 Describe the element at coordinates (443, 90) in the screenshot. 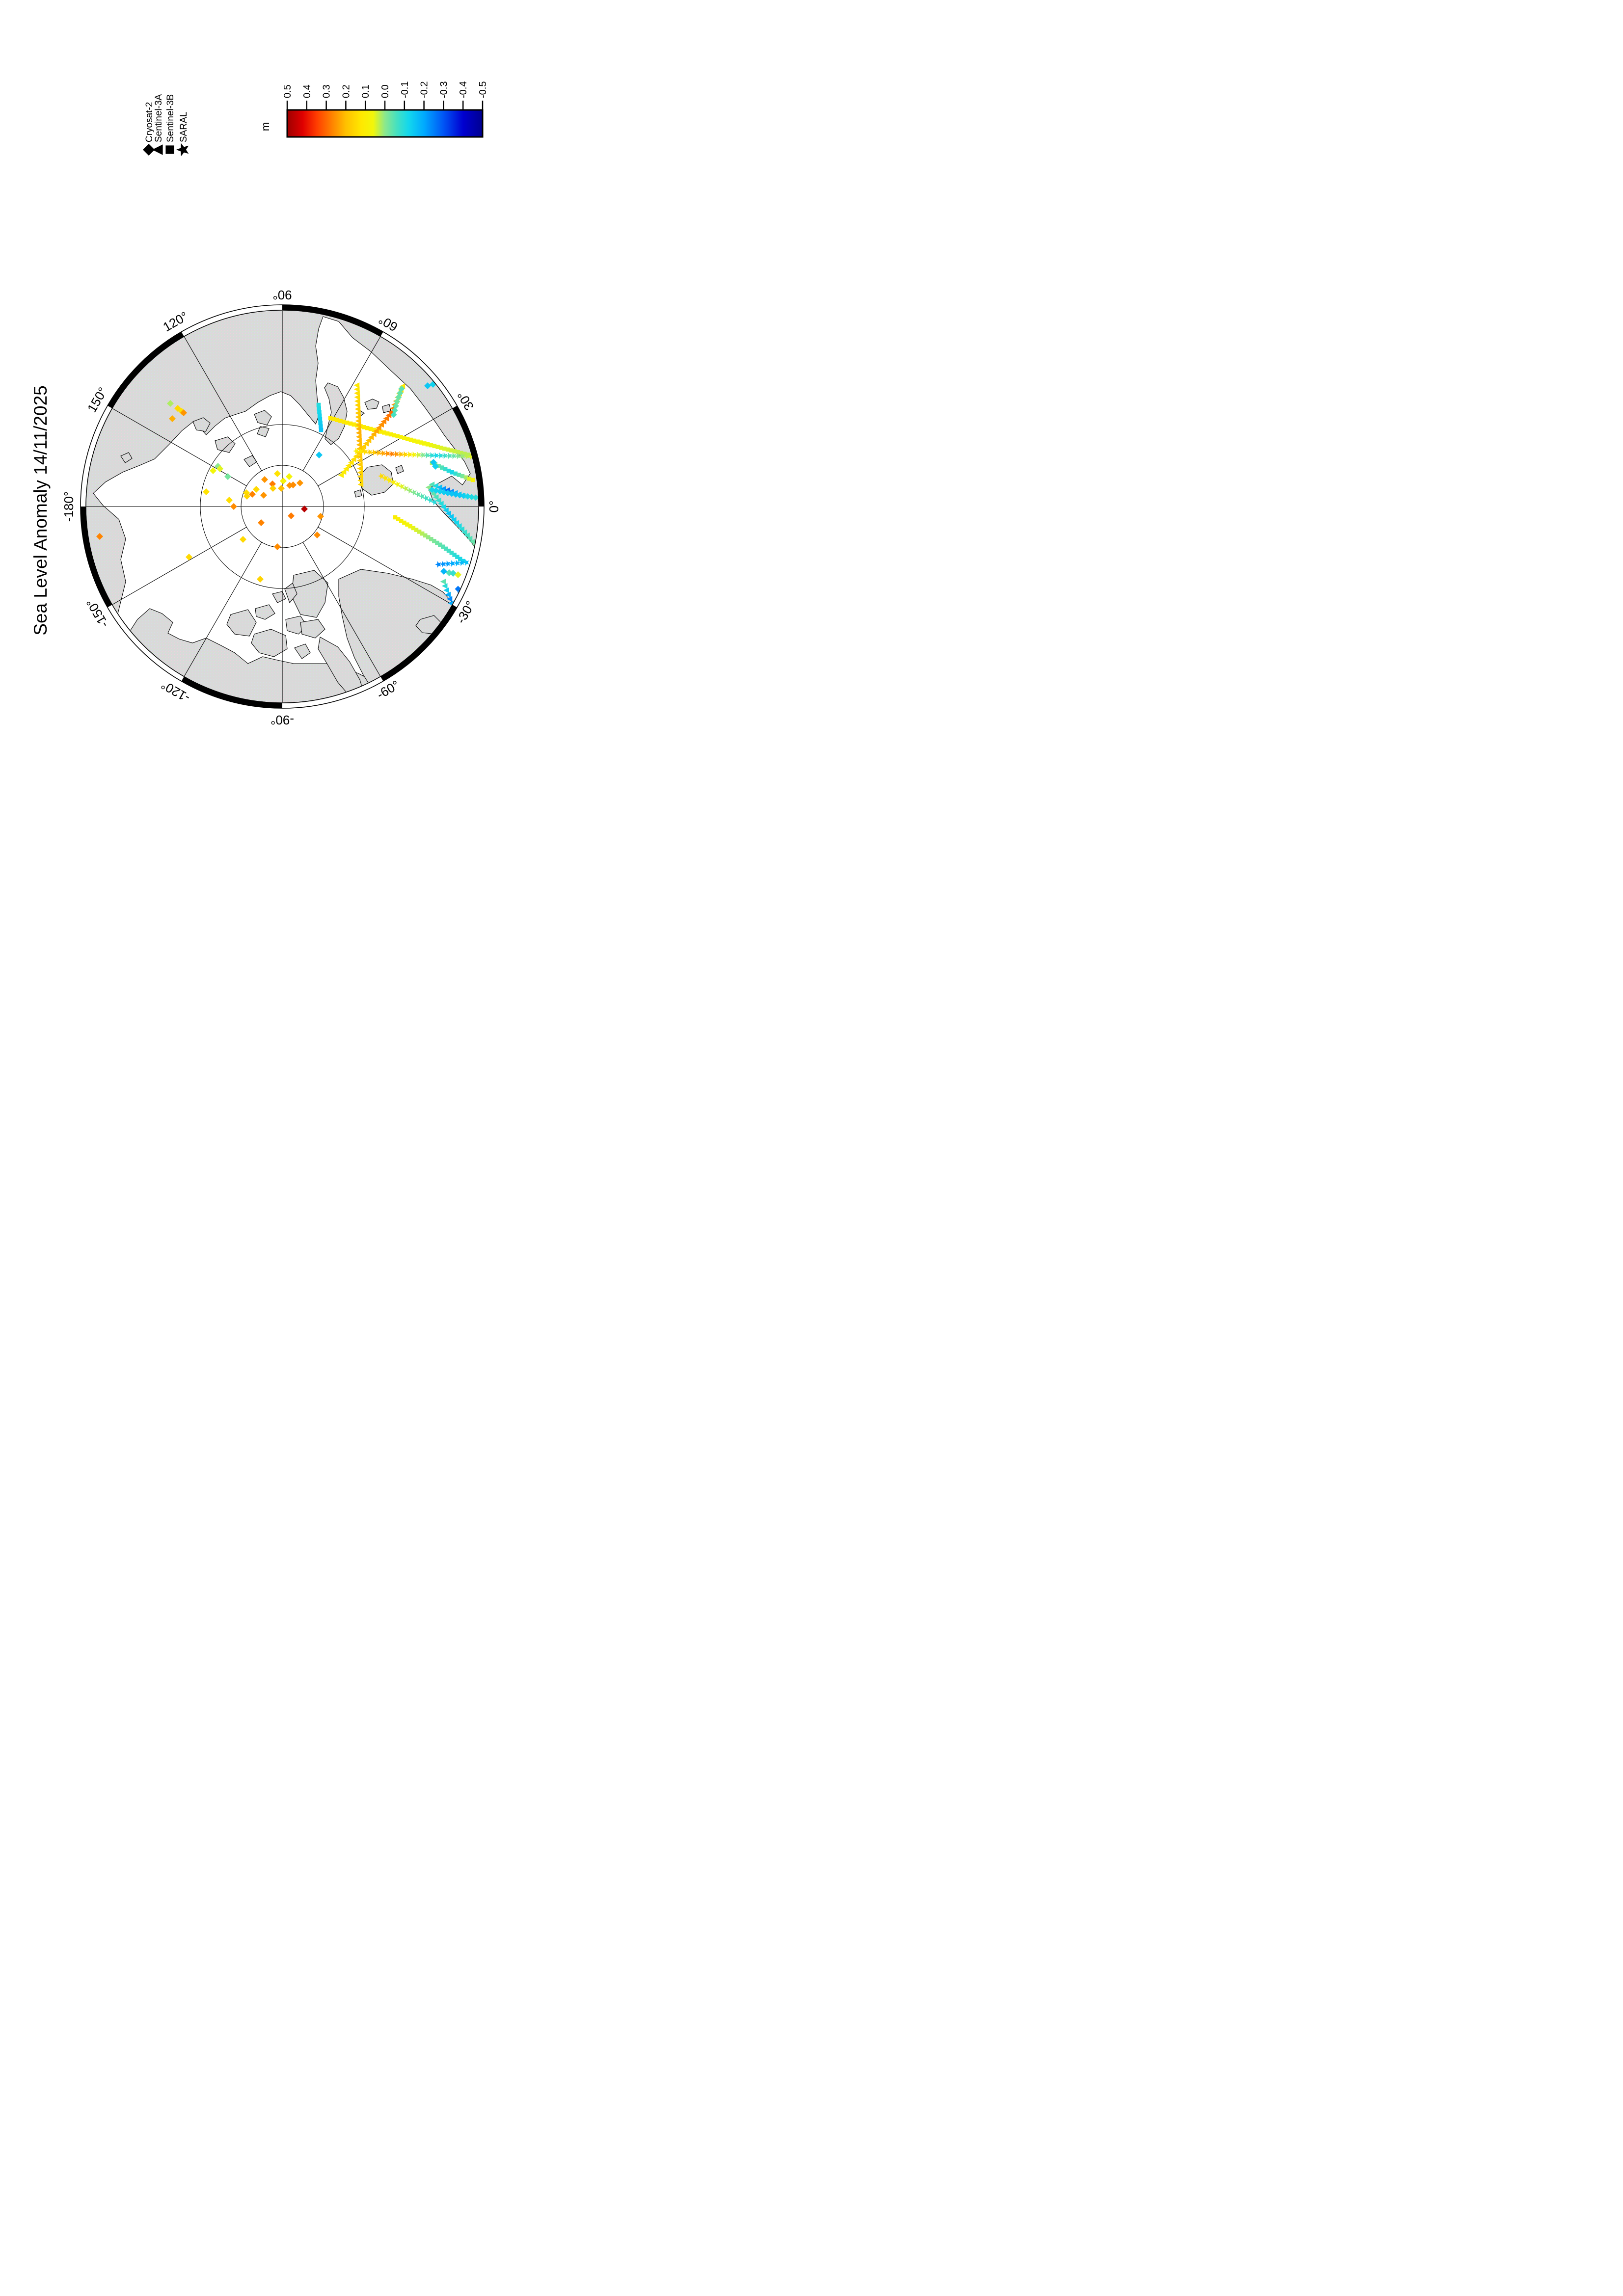

I see `colorbar-tick-label: -0.3` at that location.